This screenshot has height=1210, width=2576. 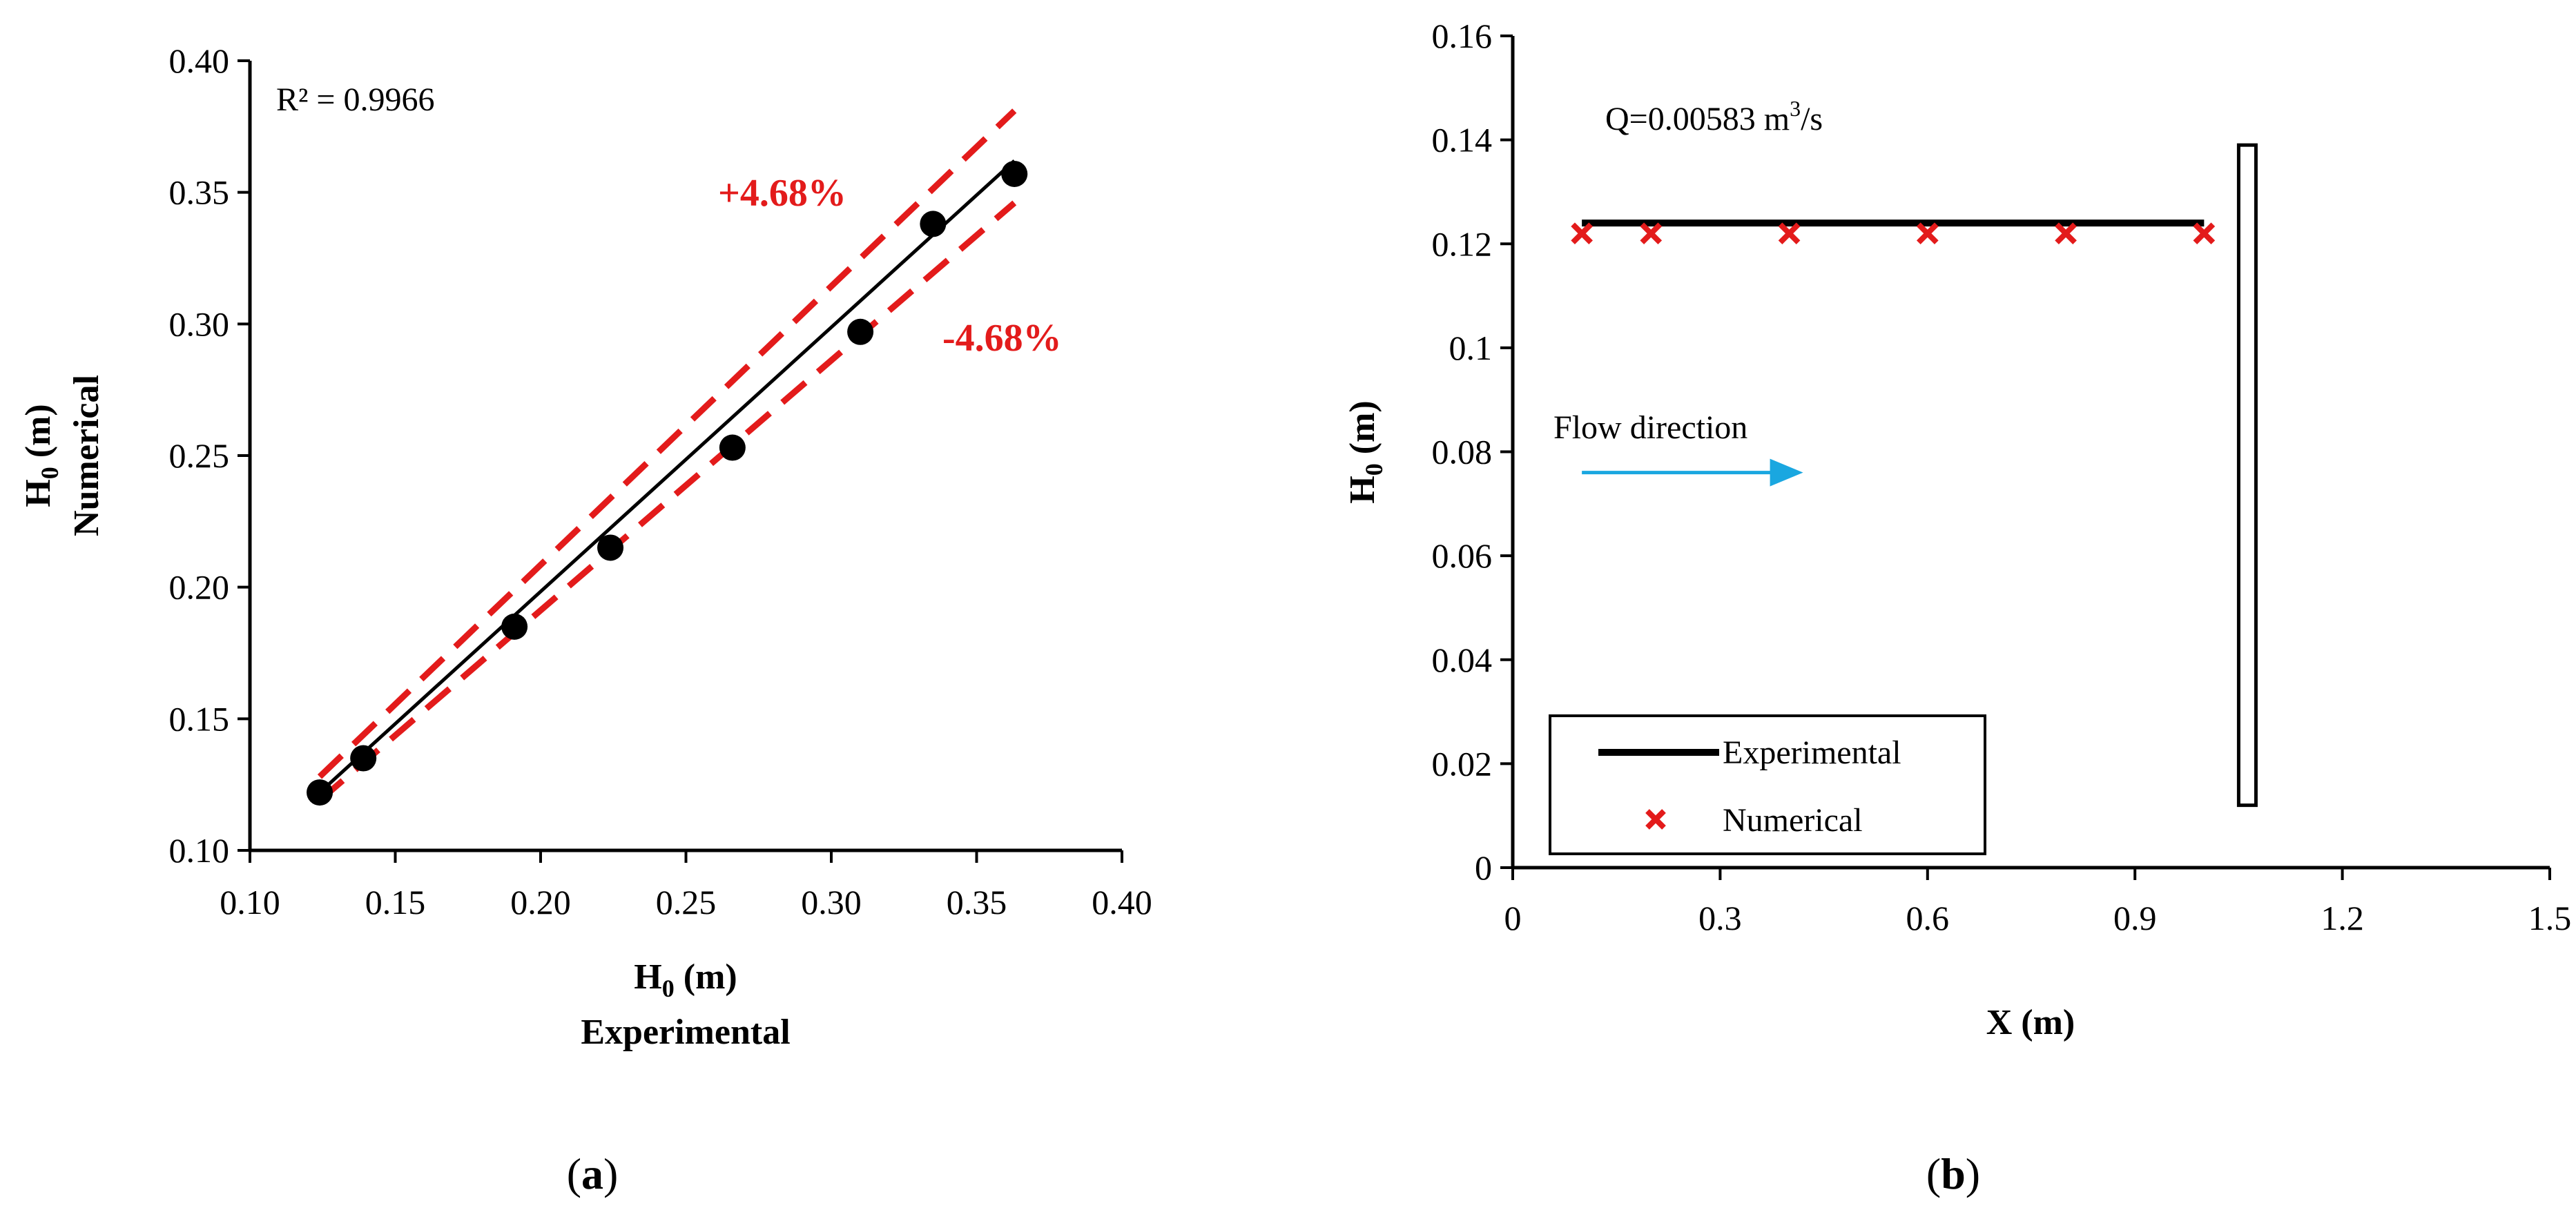 I want to click on panel-a-x-ticks: 0.10 0.15 0.20 0.25 0.30 0.35 0.40, so click(x=686, y=885).